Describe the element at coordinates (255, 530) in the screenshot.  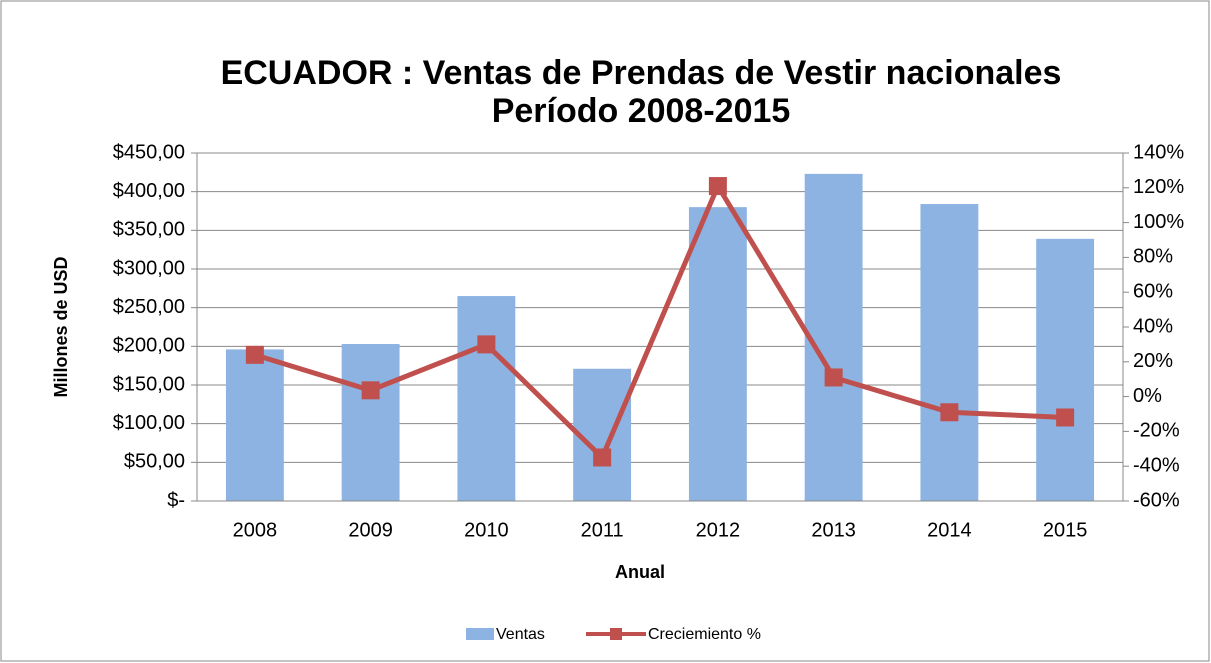
I see `x-tick-label: 2008` at that location.